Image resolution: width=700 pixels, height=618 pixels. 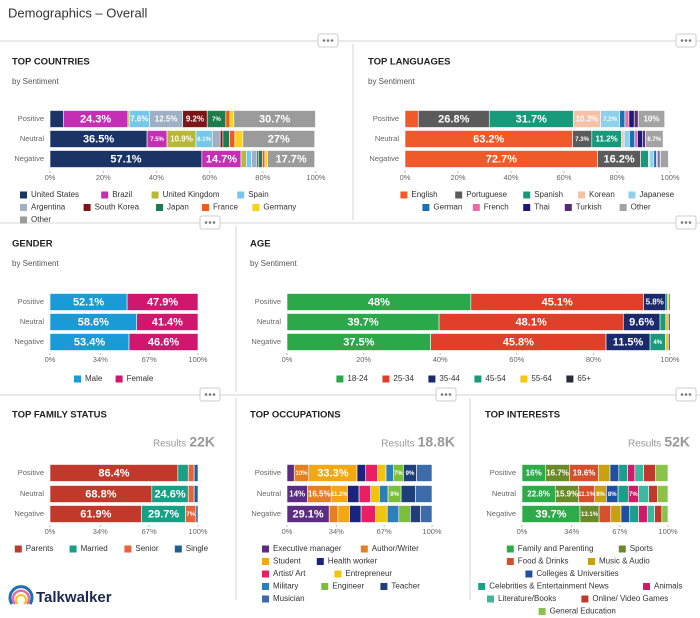 I want to click on legend-label: Single, so click(x=197, y=548).